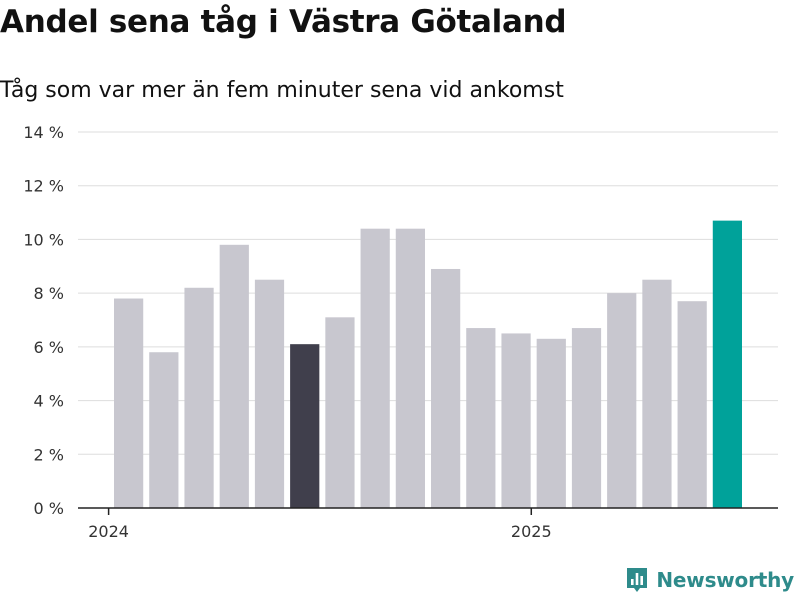  What do you see at coordinates (531, 531) in the screenshot?
I see `x-tick-label: 2025` at bounding box center [531, 531].